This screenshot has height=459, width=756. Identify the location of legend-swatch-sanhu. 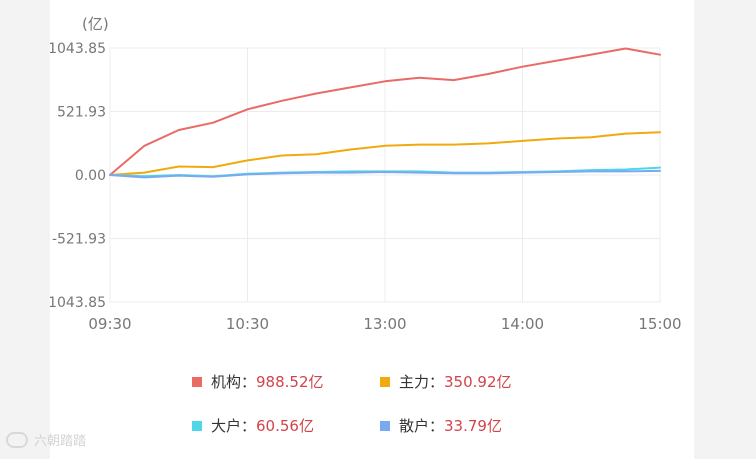
(385, 425).